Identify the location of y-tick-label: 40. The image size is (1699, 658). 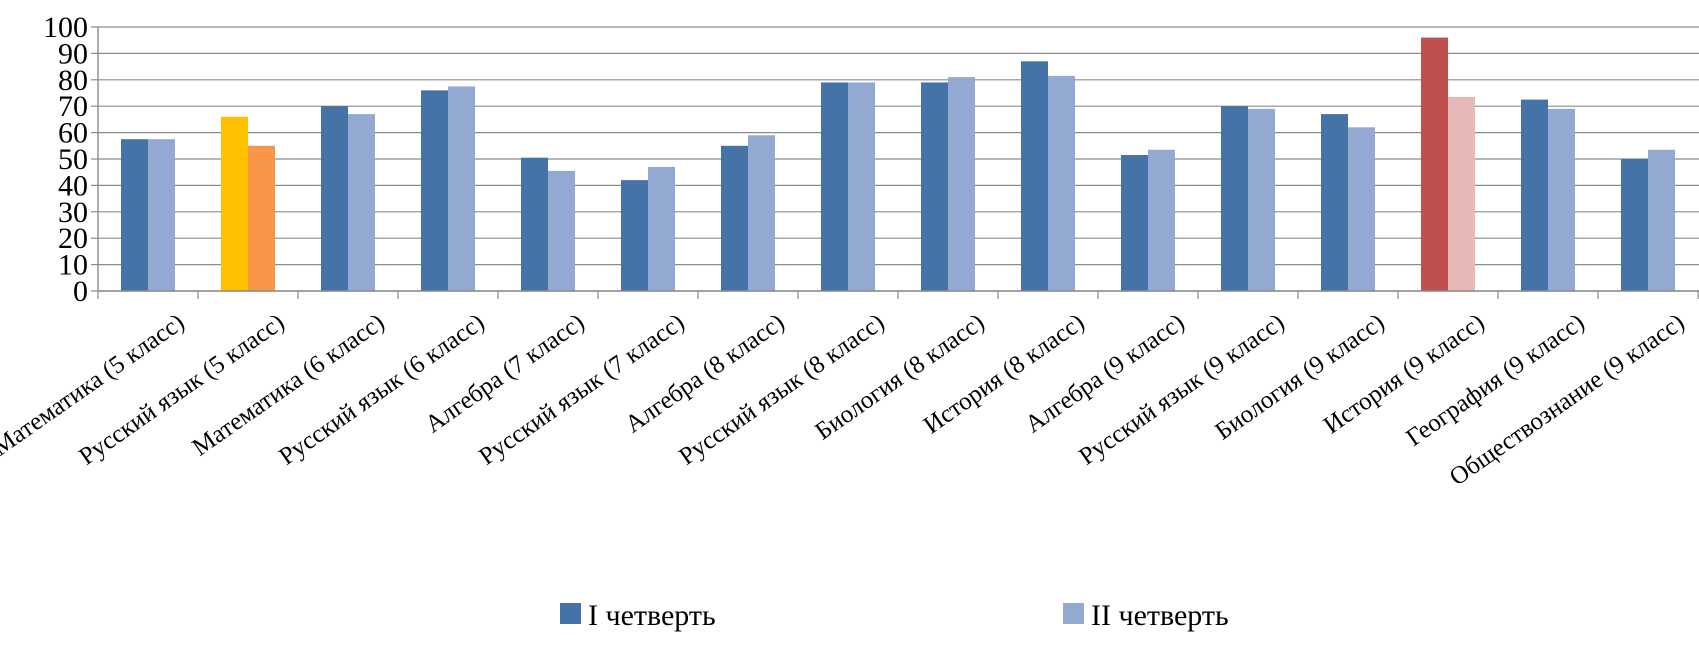
(73, 185).